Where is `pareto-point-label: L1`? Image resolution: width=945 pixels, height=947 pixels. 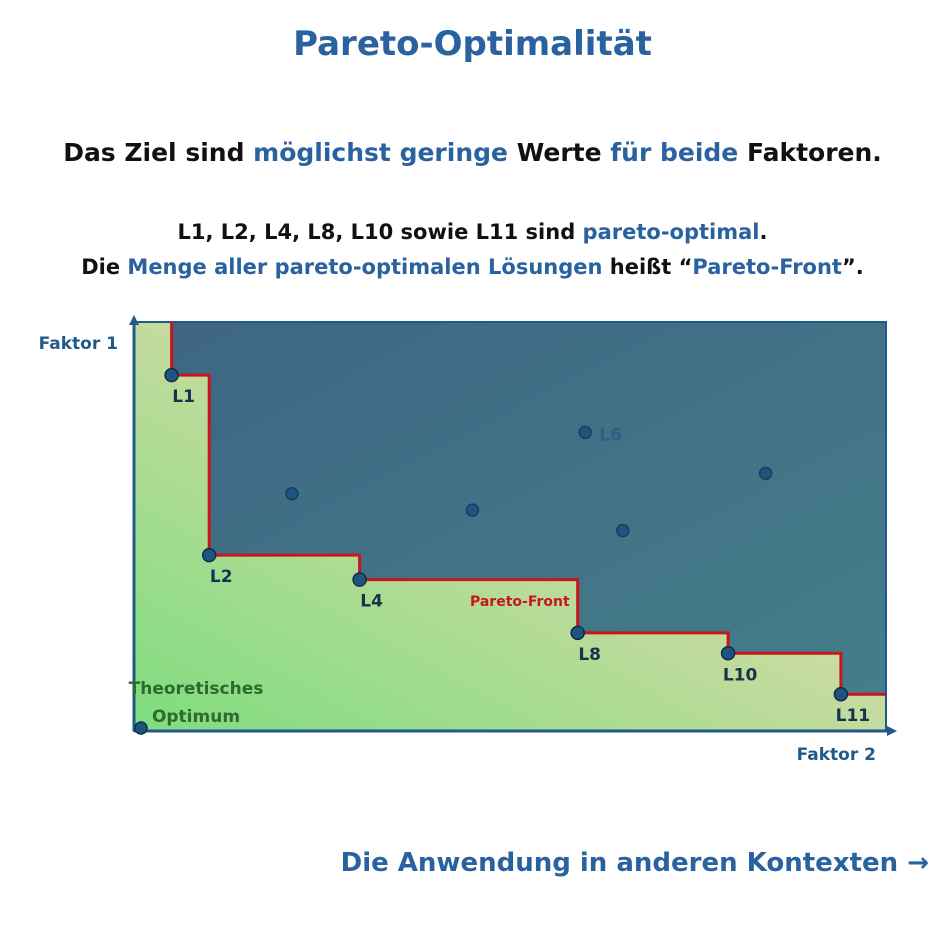 pareto-point-label: L1 is located at coordinates (183, 397).